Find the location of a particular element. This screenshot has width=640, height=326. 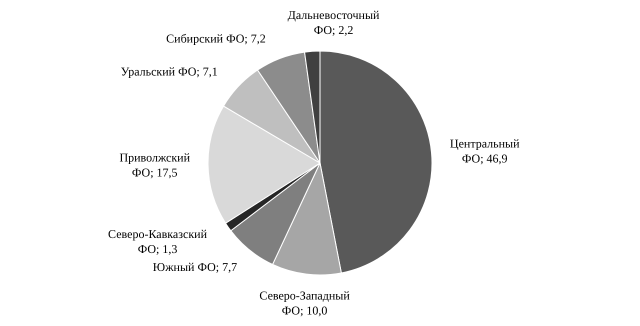

slice-label: Южный ФО; 7,7 is located at coordinates (195, 267).